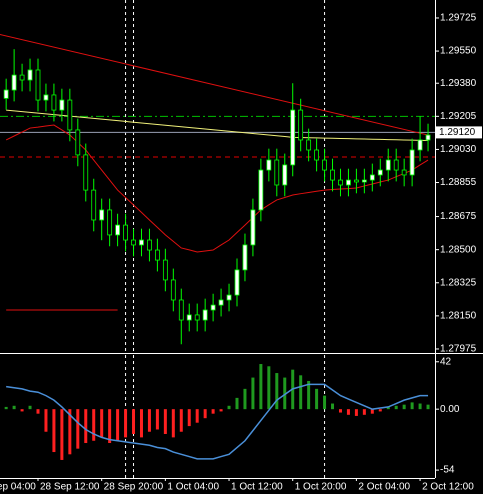 The width and height of the screenshot is (483, 494). Describe the element at coordinates (217, 421) in the screenshot. I see `signal-line` at that location.